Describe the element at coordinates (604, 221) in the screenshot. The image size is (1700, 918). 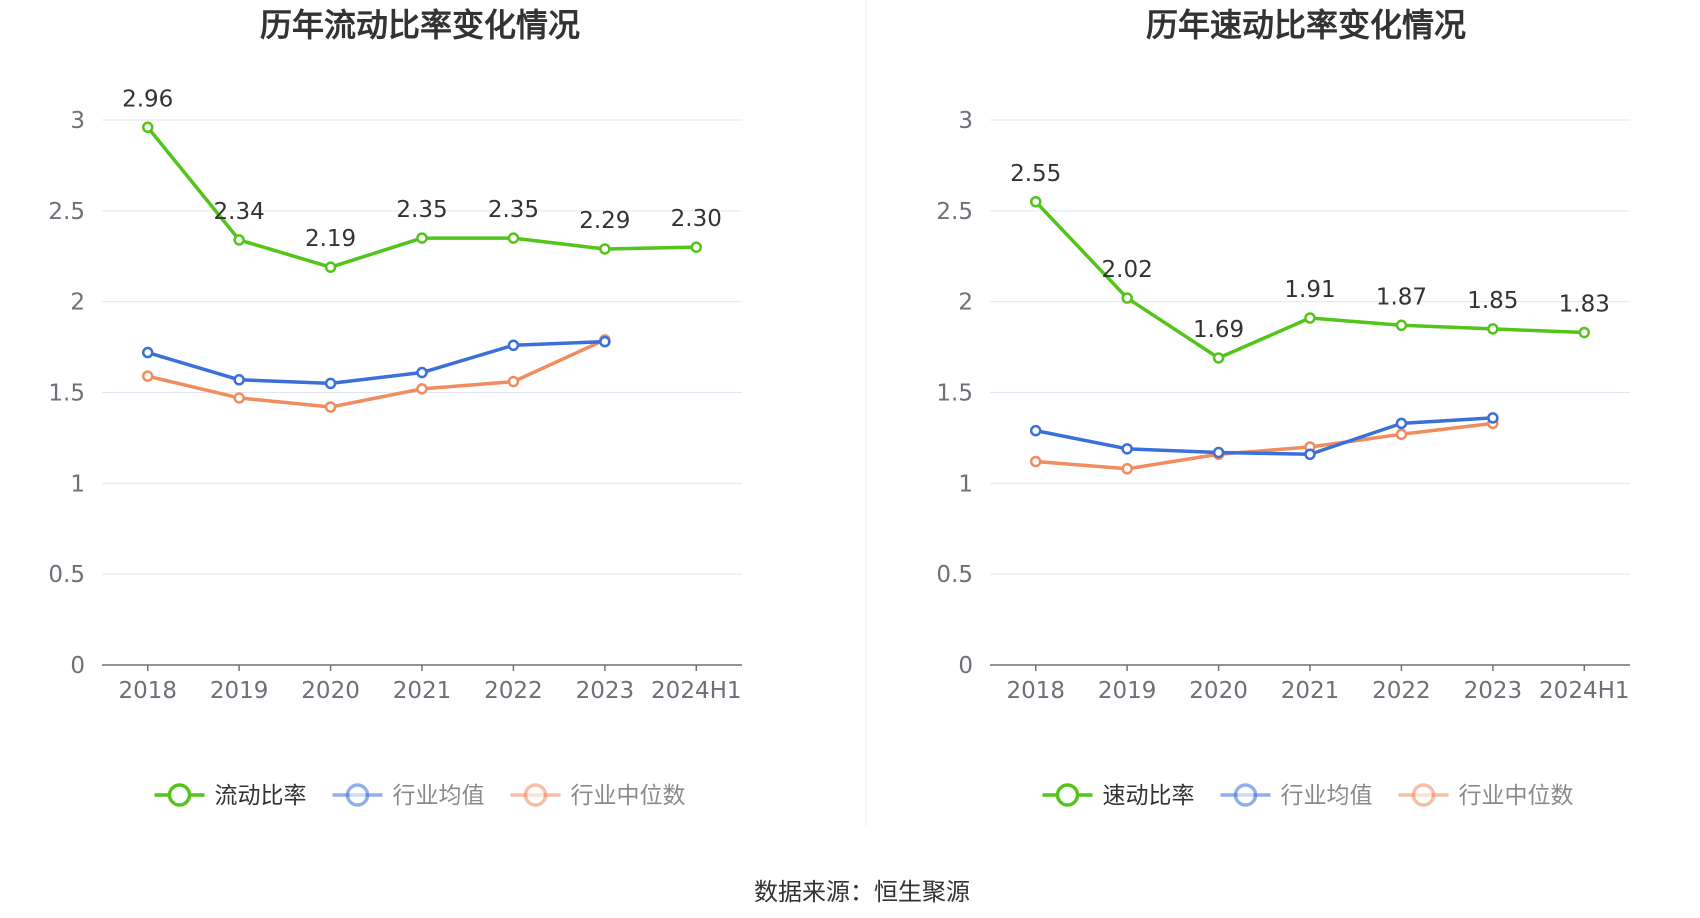
I see `data-label: 2.29` at that location.